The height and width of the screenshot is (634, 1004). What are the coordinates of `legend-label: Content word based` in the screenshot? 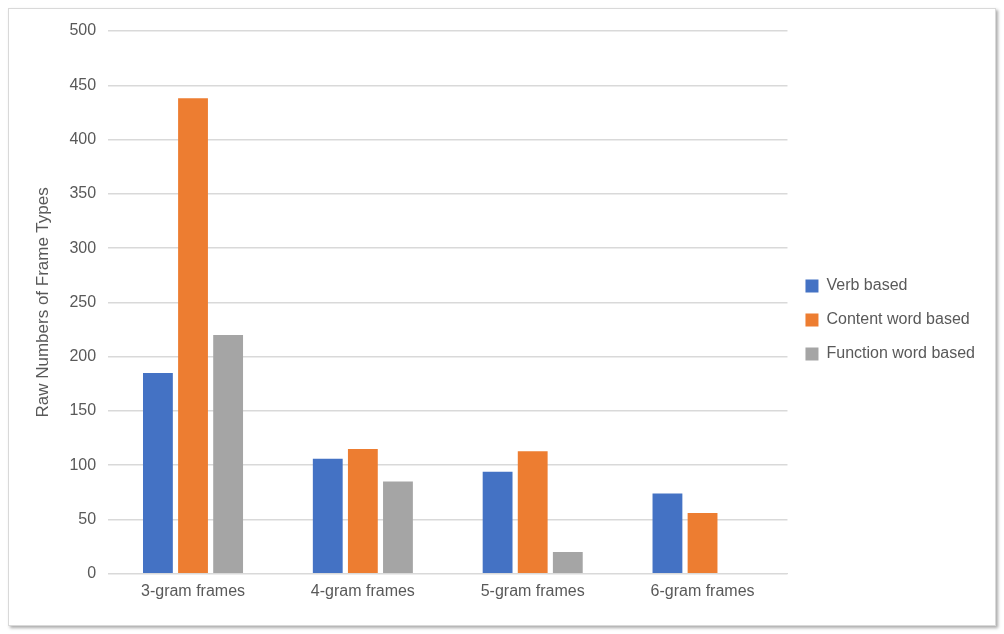 It's located at (898, 319).